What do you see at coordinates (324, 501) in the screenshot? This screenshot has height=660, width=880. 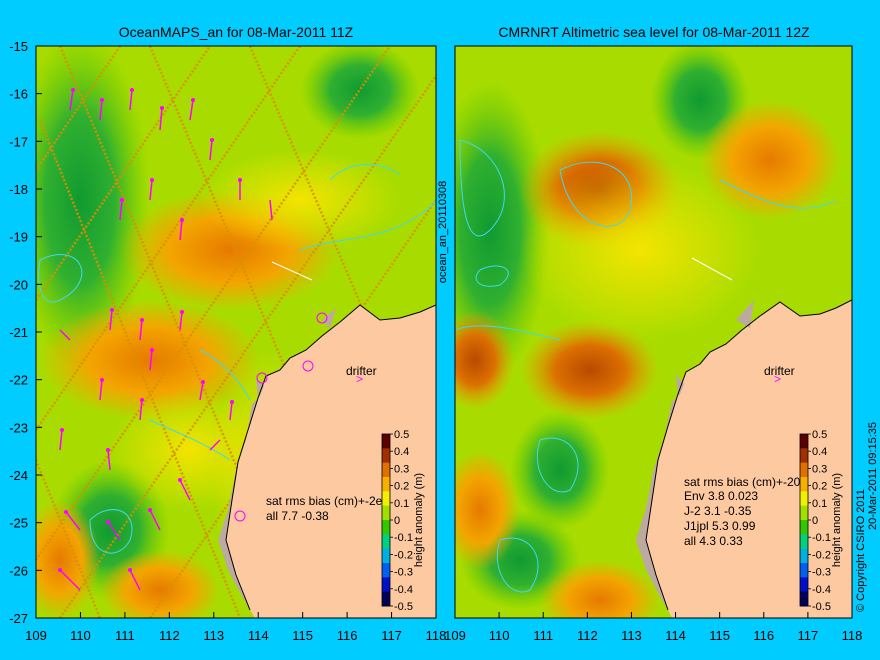 I see `left-stats-header: sat rms bias (cm)+-2e` at bounding box center [324, 501].